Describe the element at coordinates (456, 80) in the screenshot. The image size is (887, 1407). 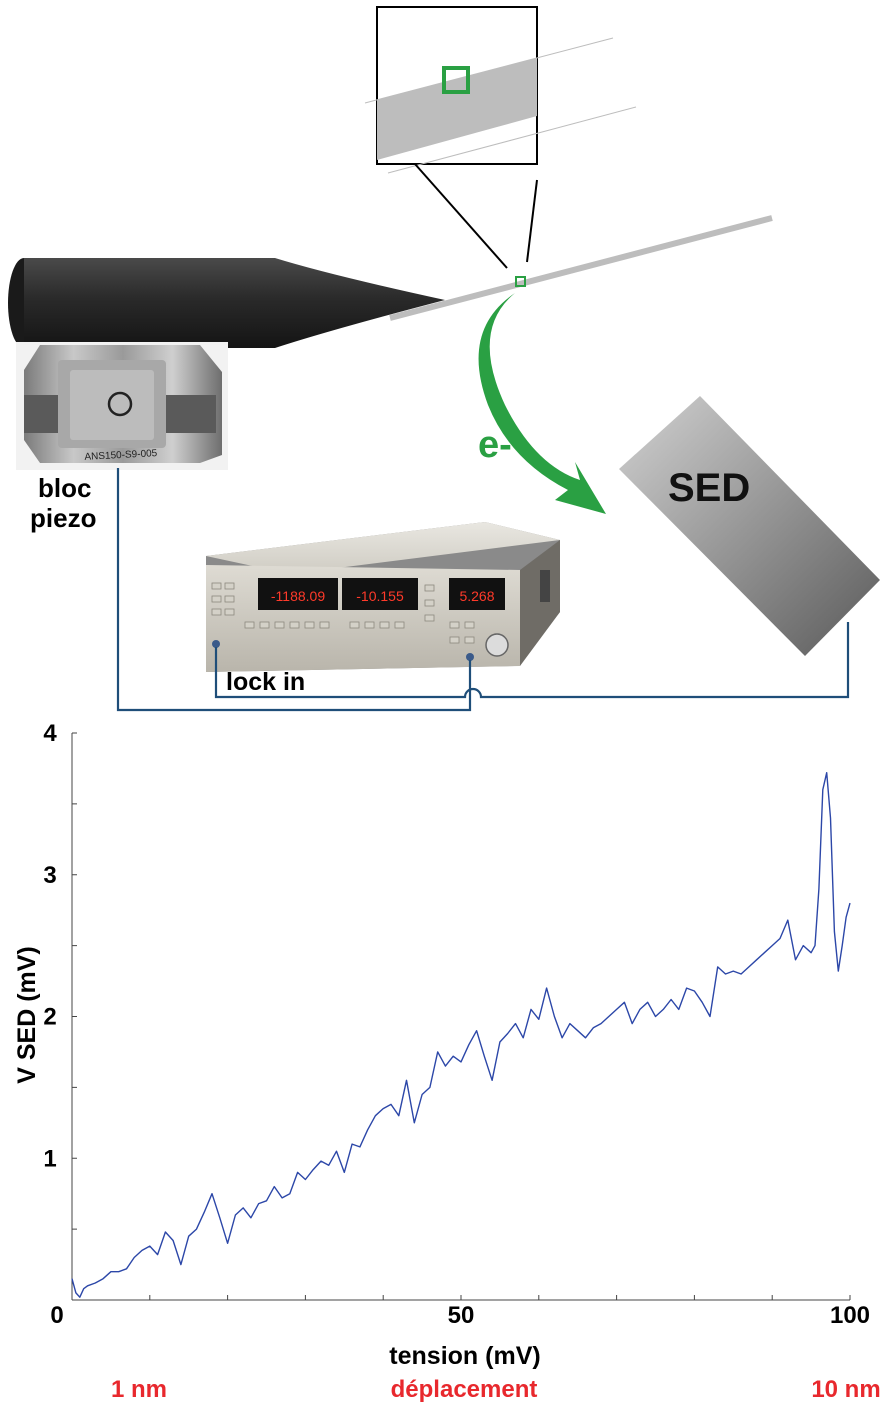
I see `zoom-target-square` at that location.